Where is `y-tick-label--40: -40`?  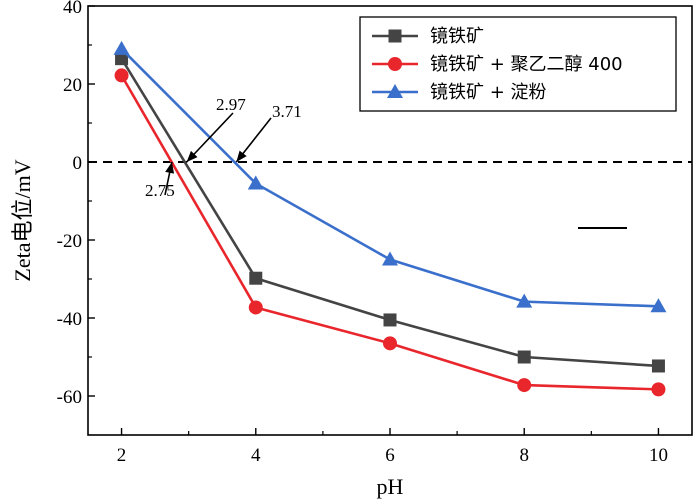
y-tick-label--40: -40 is located at coordinates (69, 319).